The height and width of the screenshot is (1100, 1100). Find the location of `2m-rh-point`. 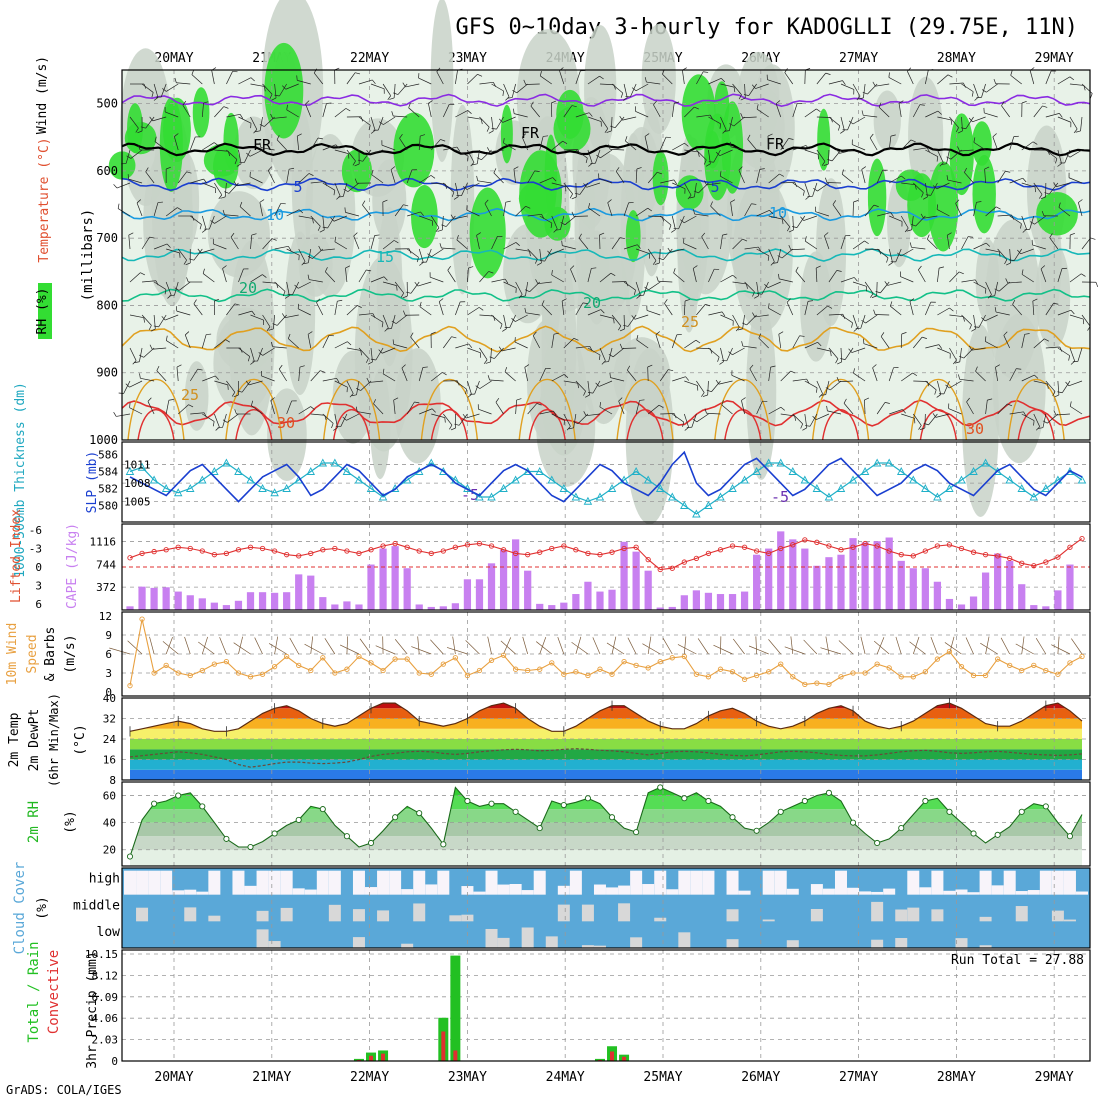

2m-rh-point is located at coordinates (732, 817).